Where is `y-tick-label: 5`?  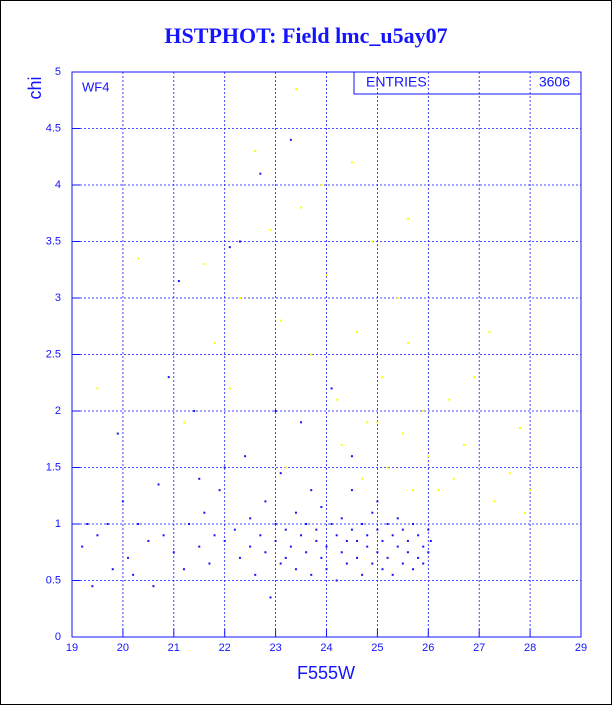
y-tick-label: 5 is located at coordinates (58, 72).